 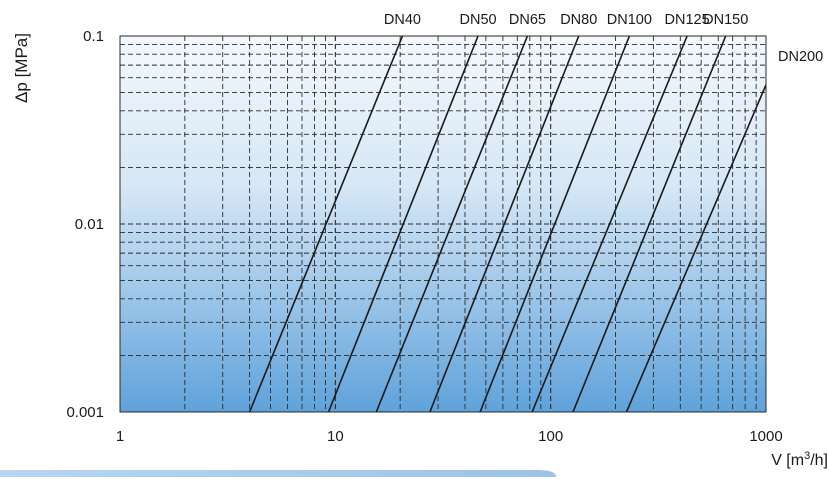 I want to click on y-tick-label: 0.001, so click(x=85, y=412).